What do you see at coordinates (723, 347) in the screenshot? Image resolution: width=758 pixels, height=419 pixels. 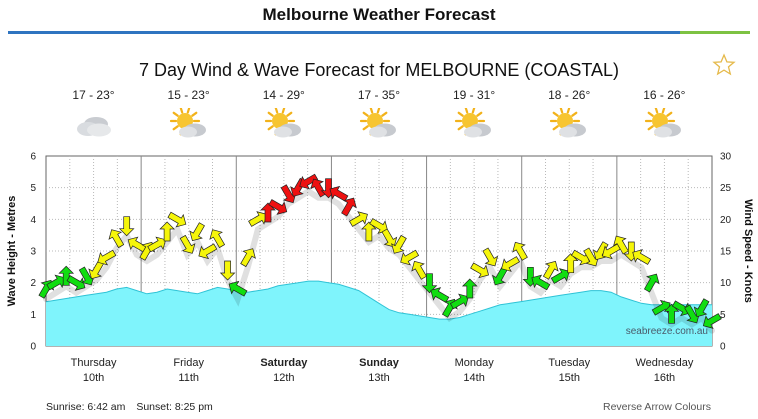 I see `right-axis-tick: 0` at bounding box center [723, 347].